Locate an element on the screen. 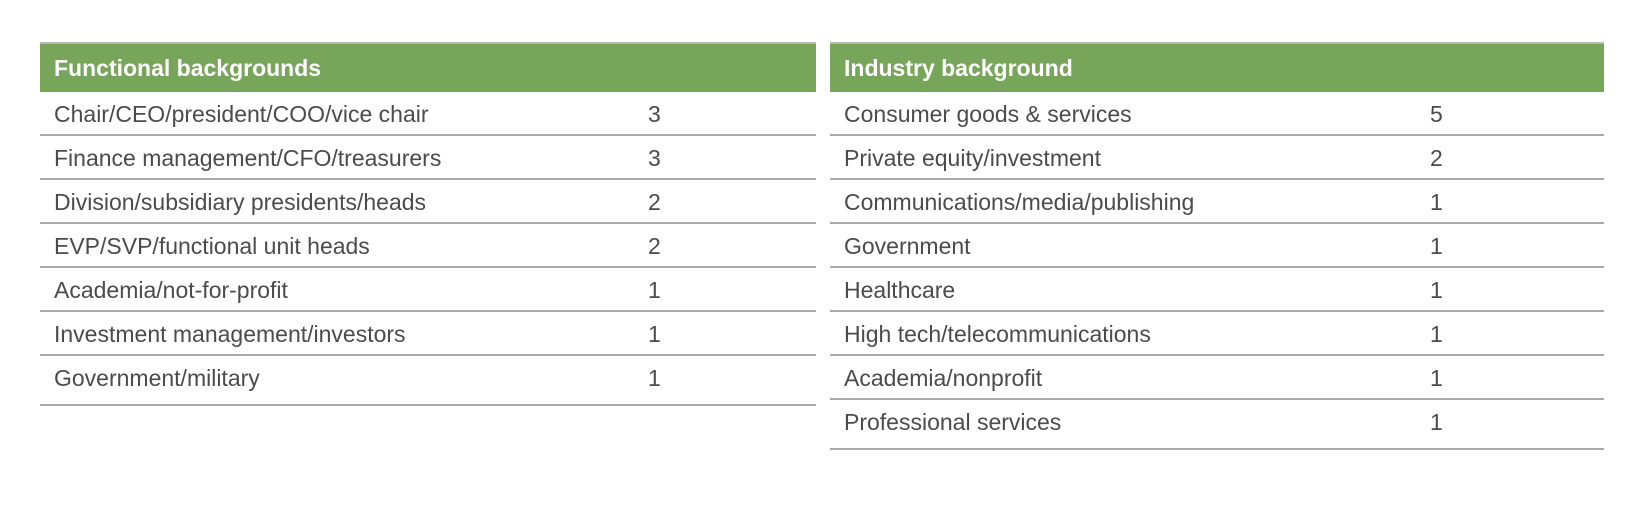  row-label: Division/subsidiary presidents/heads is located at coordinates (240, 202).